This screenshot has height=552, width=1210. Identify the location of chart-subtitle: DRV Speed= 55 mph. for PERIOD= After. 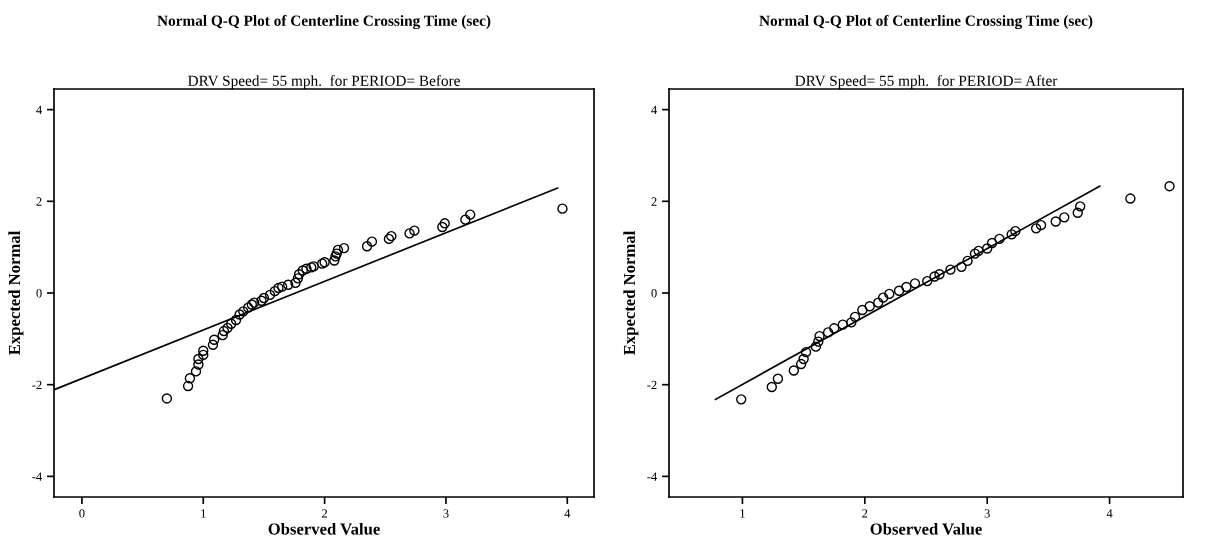
(926, 81).